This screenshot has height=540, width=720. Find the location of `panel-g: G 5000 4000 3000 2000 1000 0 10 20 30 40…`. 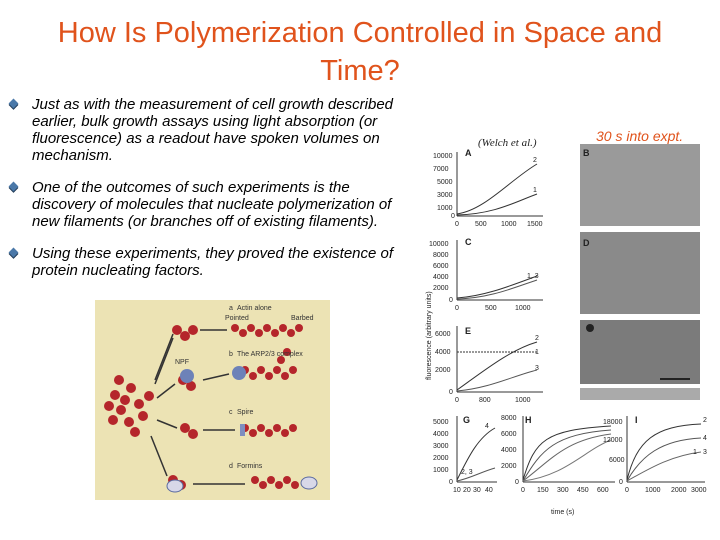

panel-g: G 5000 4000 3000 2000 1000 0 10 20 30 40… is located at coordinates (566, 456).